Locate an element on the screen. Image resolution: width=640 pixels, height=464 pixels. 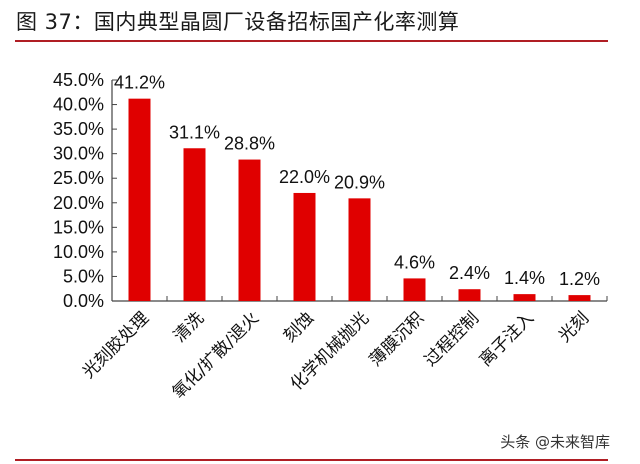
data-label: 2.4% is located at coordinates (469, 273).